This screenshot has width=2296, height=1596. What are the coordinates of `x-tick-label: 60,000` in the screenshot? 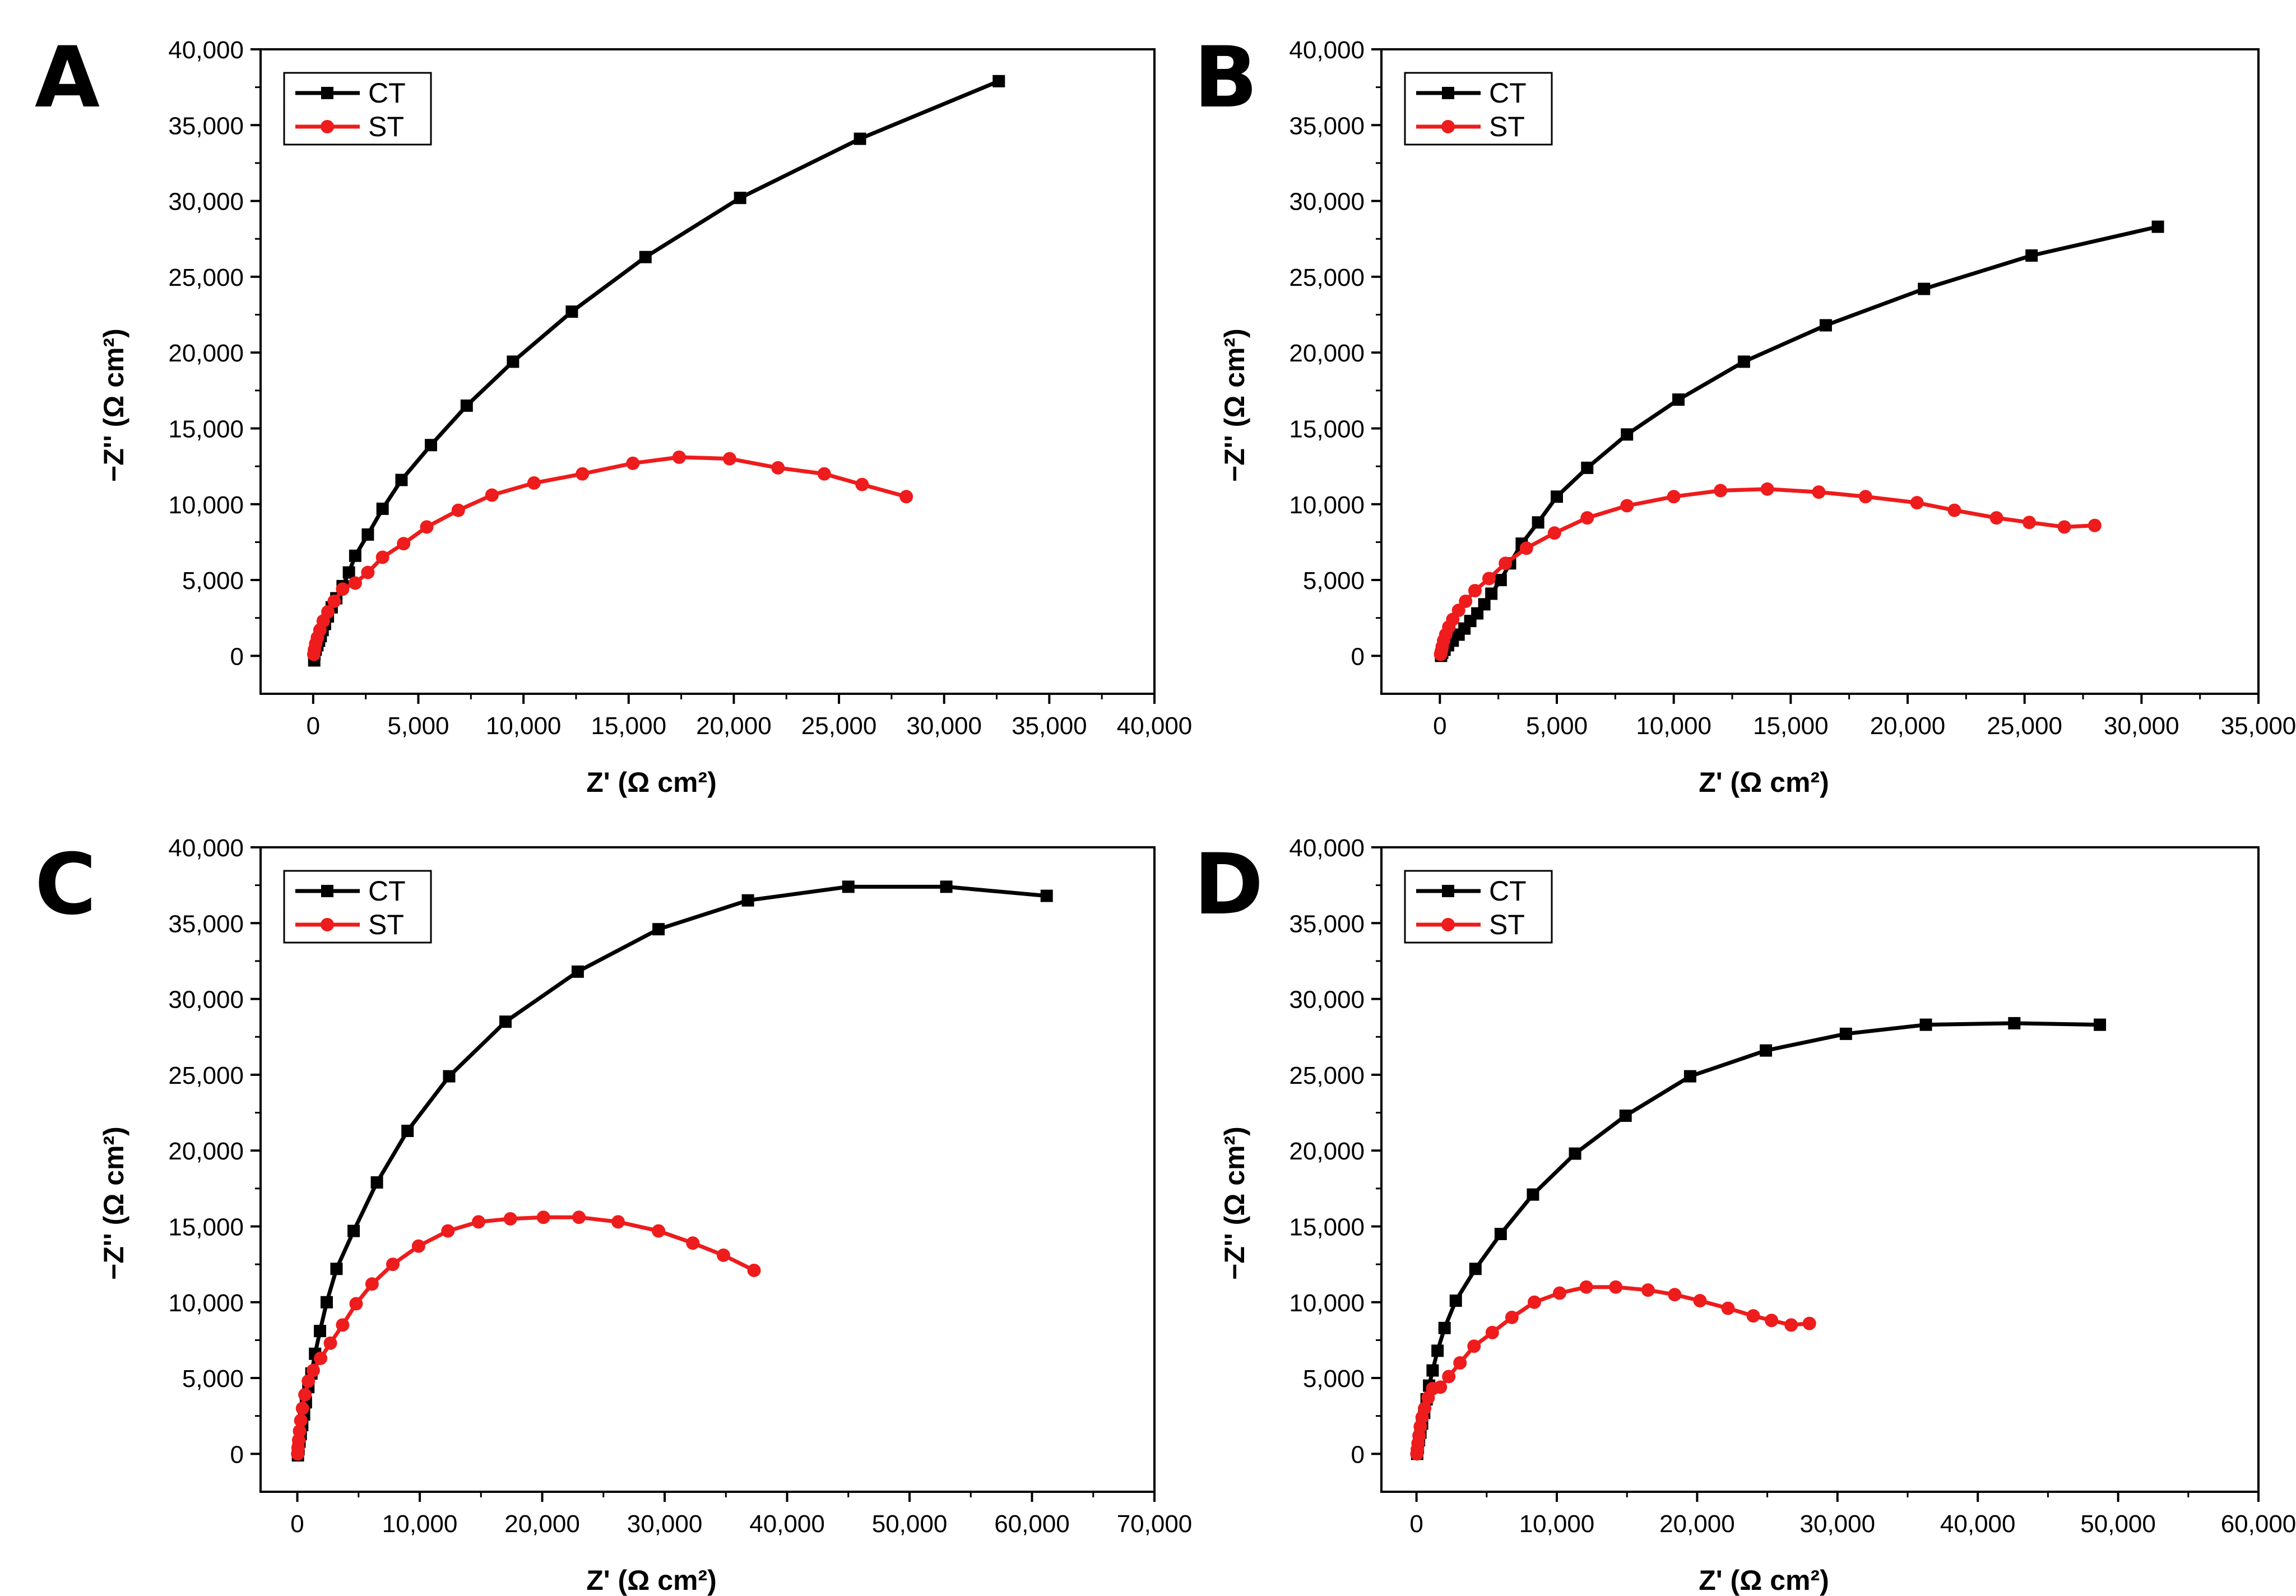 It's located at (1032, 1524).